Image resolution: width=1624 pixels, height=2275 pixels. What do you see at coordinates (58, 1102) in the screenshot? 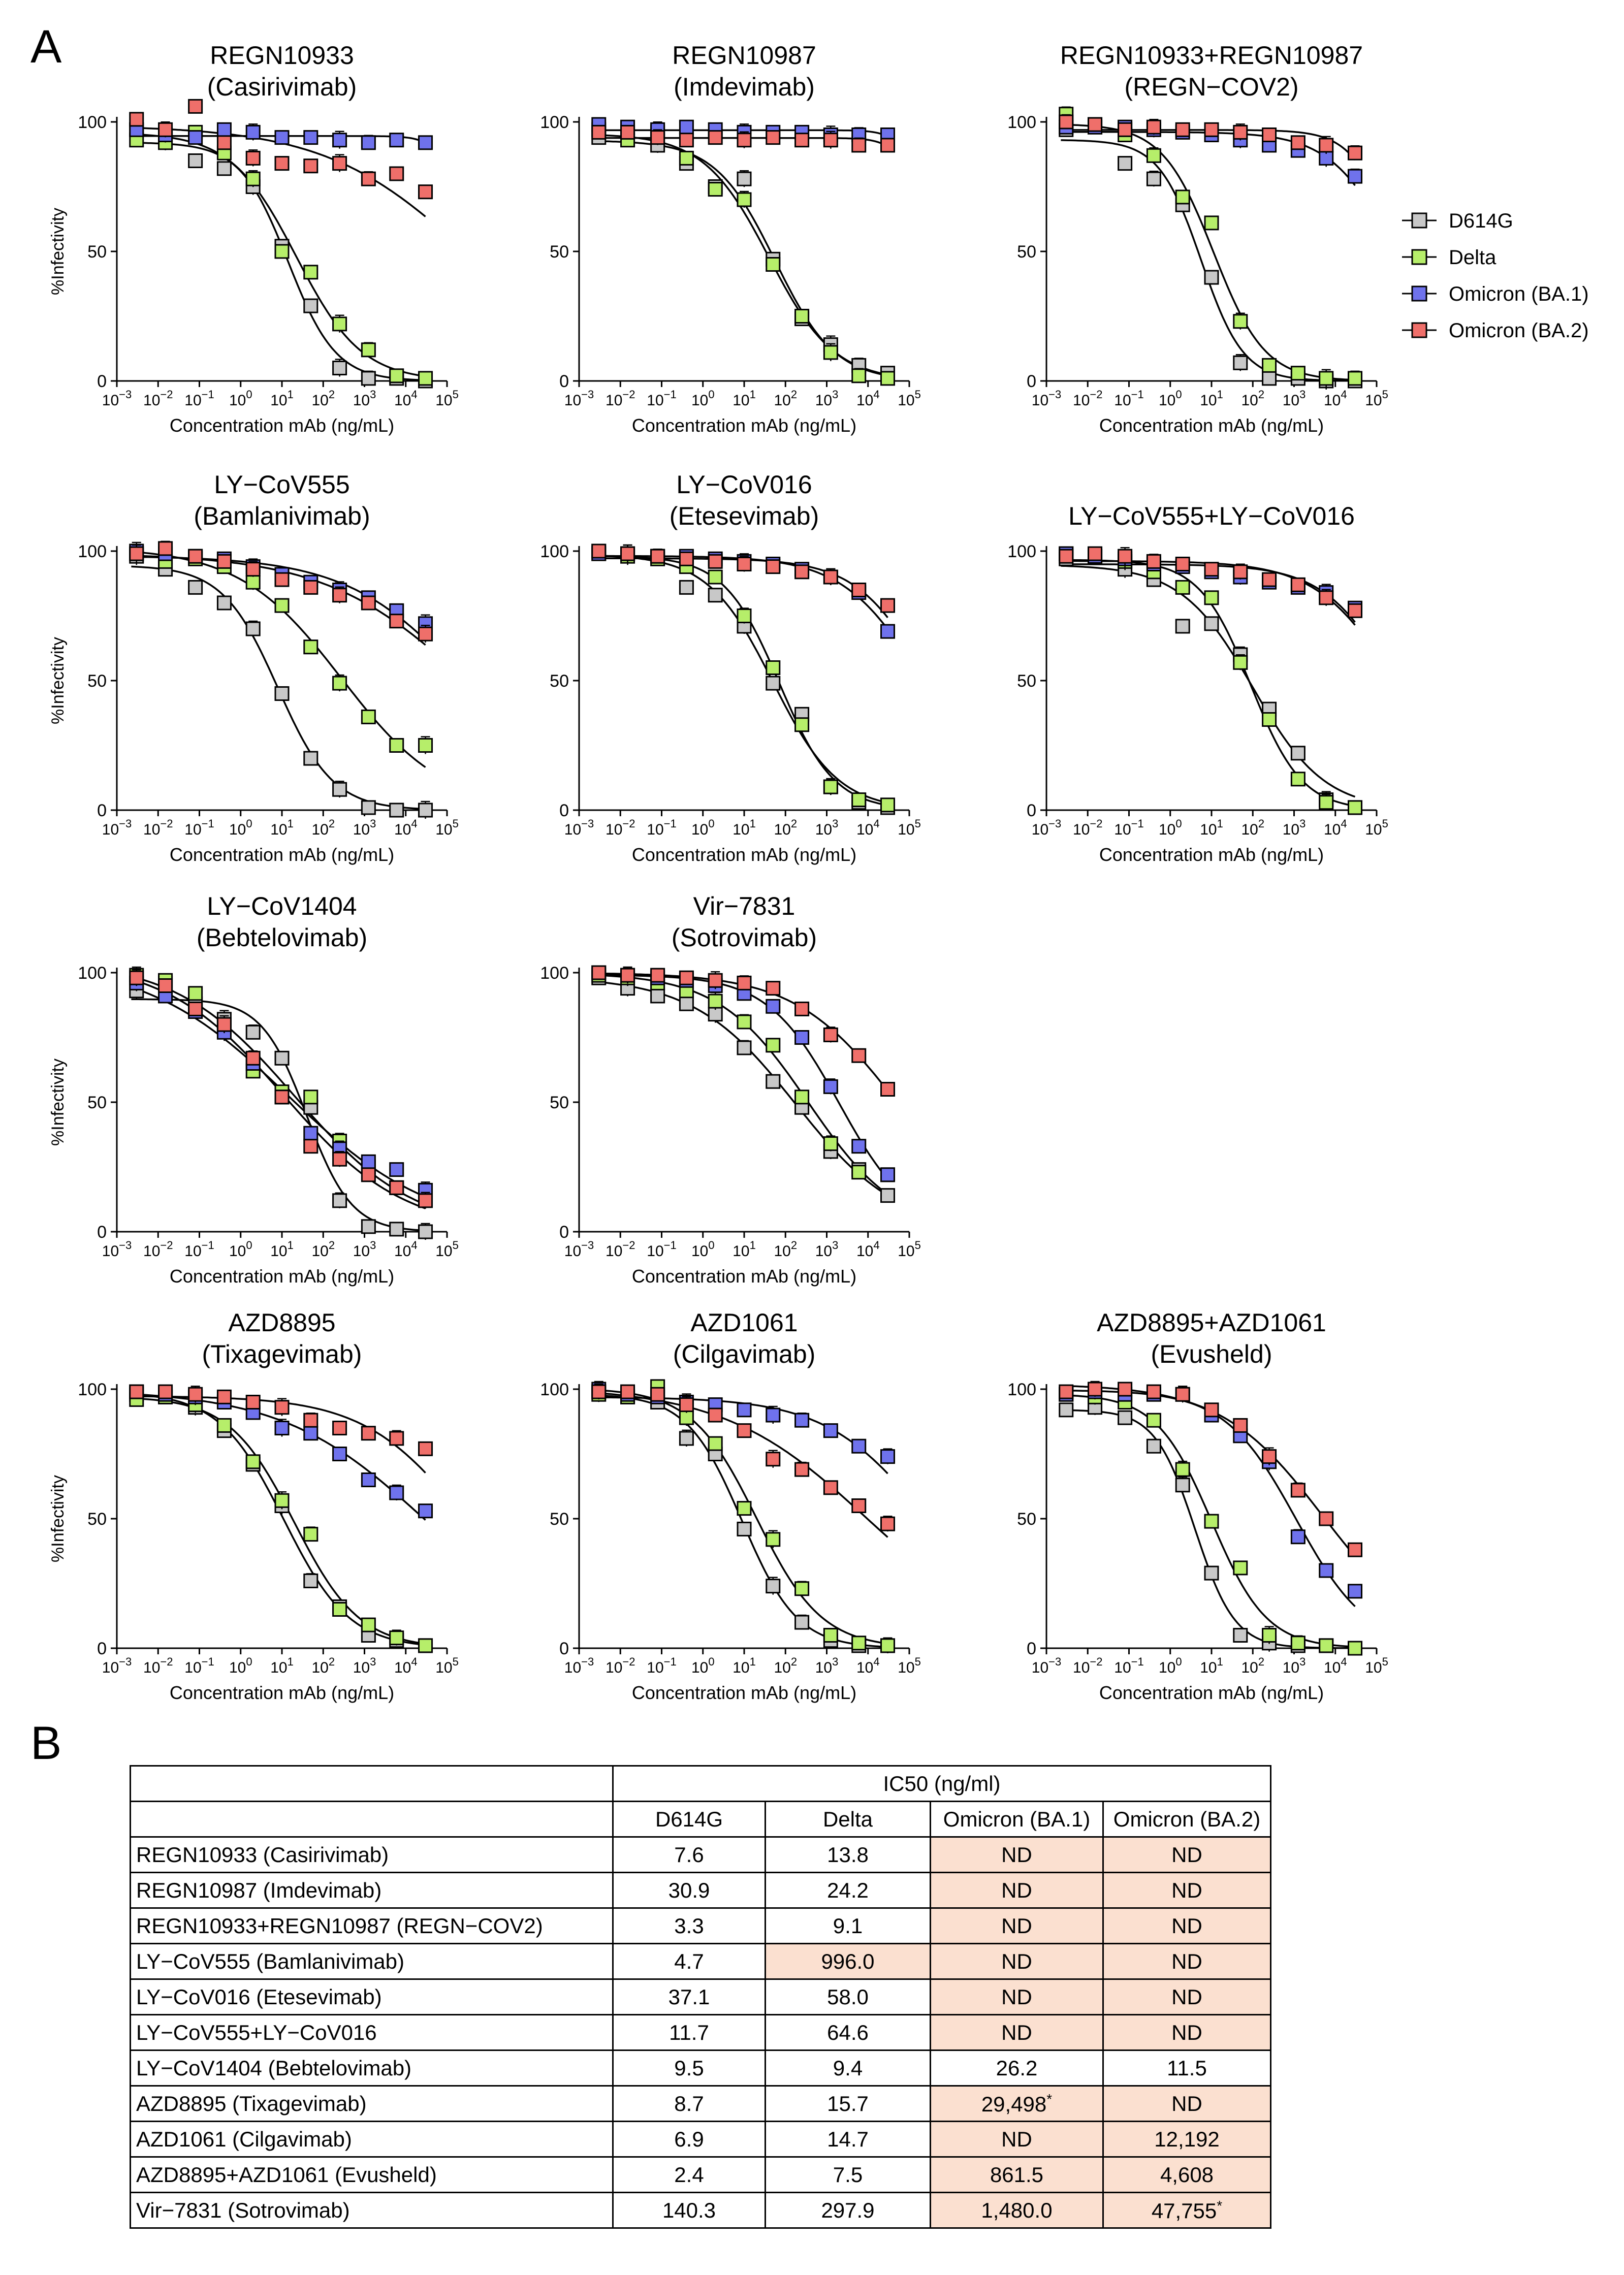
I see `y-axis-label: %Infectivity` at bounding box center [58, 1102].